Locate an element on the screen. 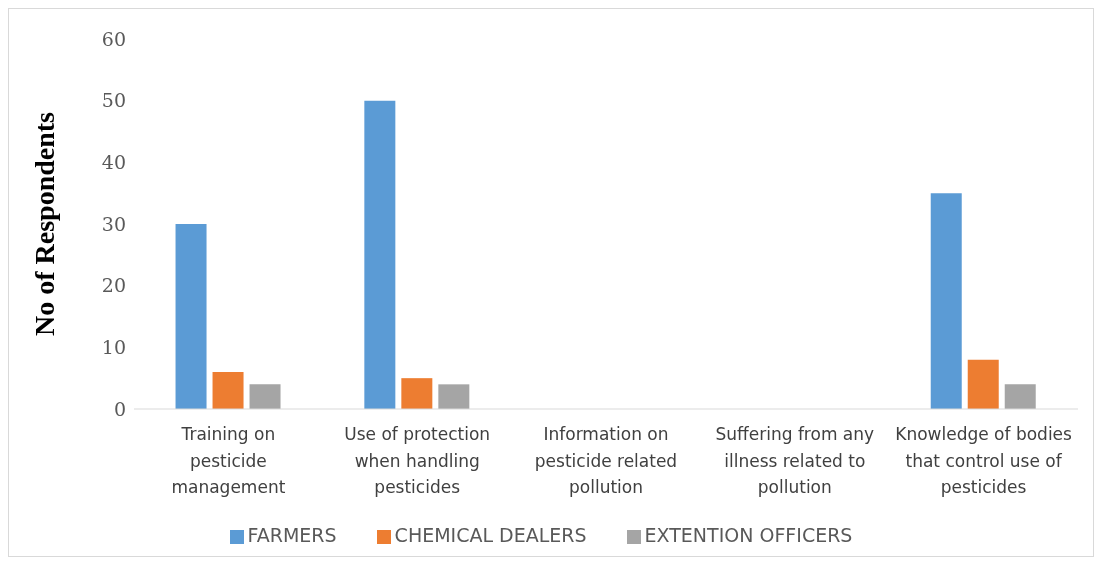 Image resolution: width=1102 pixels, height=565 pixels. x-tick-label: Information on pesticide related pollution is located at coordinates (606, 460).